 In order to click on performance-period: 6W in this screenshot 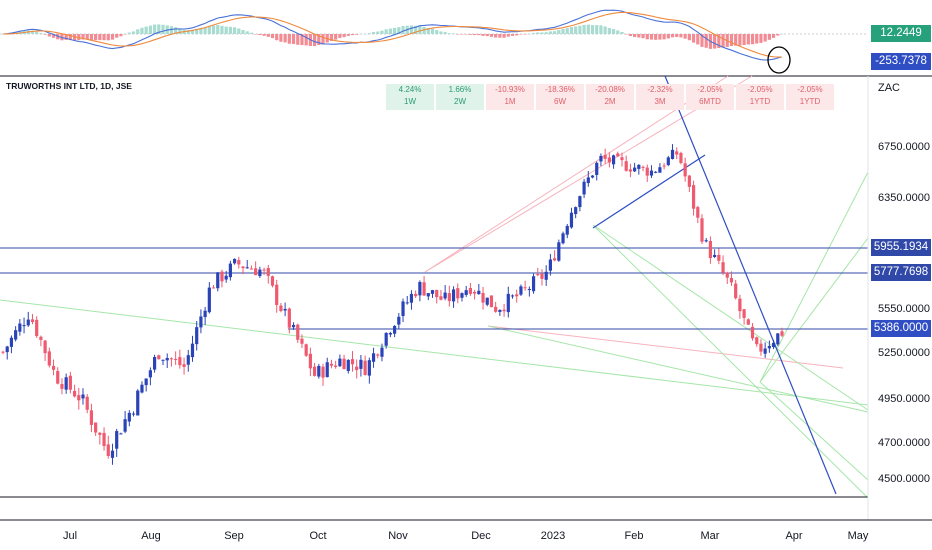, I will do `click(560, 101)`.